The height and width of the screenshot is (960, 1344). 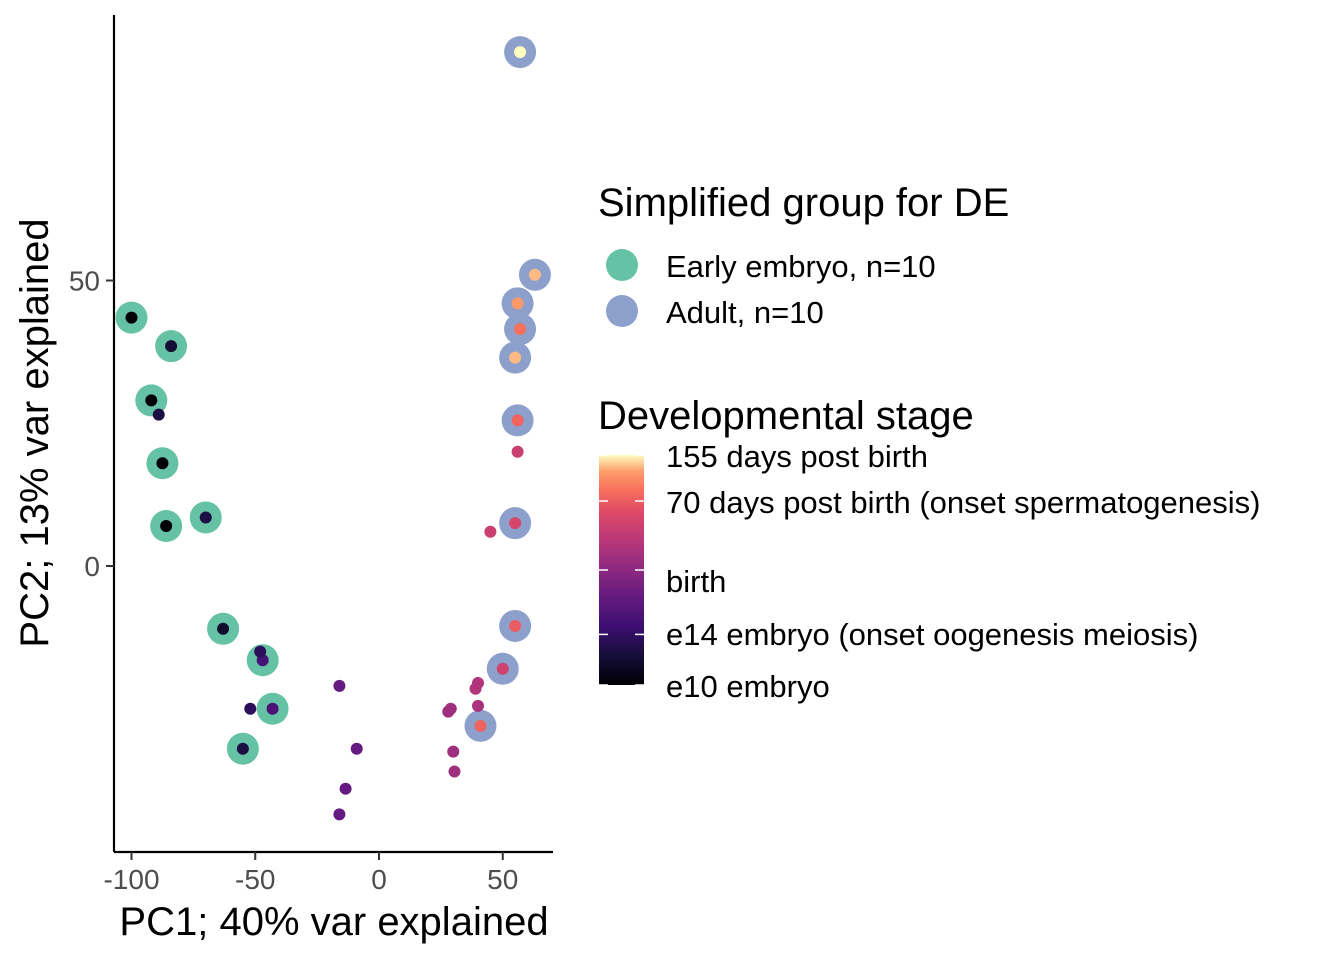 What do you see at coordinates (748, 686) in the screenshot?
I see `stage-label-e10: e10 embryo` at bounding box center [748, 686].